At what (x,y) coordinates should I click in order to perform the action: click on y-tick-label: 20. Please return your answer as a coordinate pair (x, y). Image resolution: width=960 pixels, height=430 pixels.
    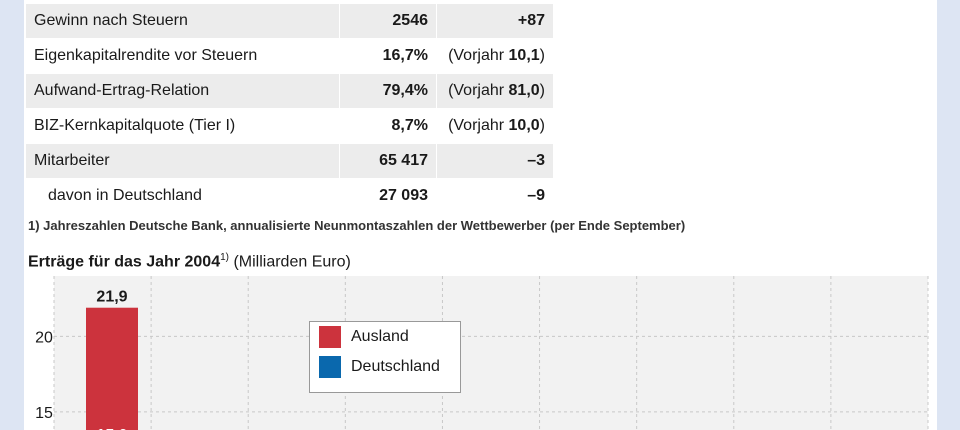
    Looking at the image, I should click on (44, 337).